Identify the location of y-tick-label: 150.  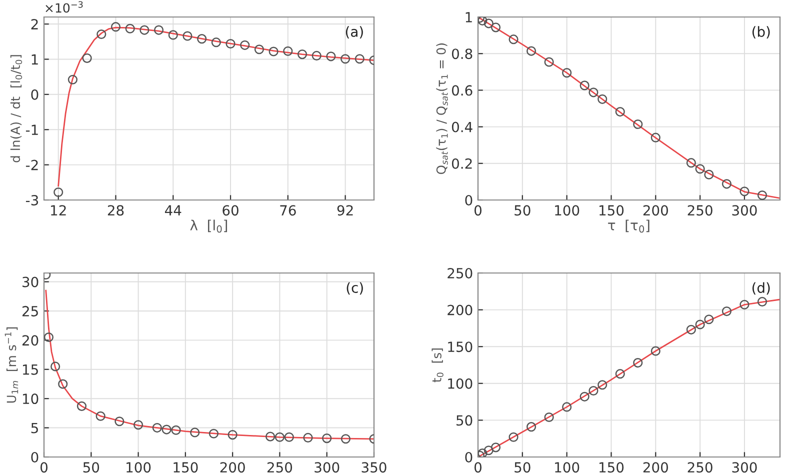
(460, 347).